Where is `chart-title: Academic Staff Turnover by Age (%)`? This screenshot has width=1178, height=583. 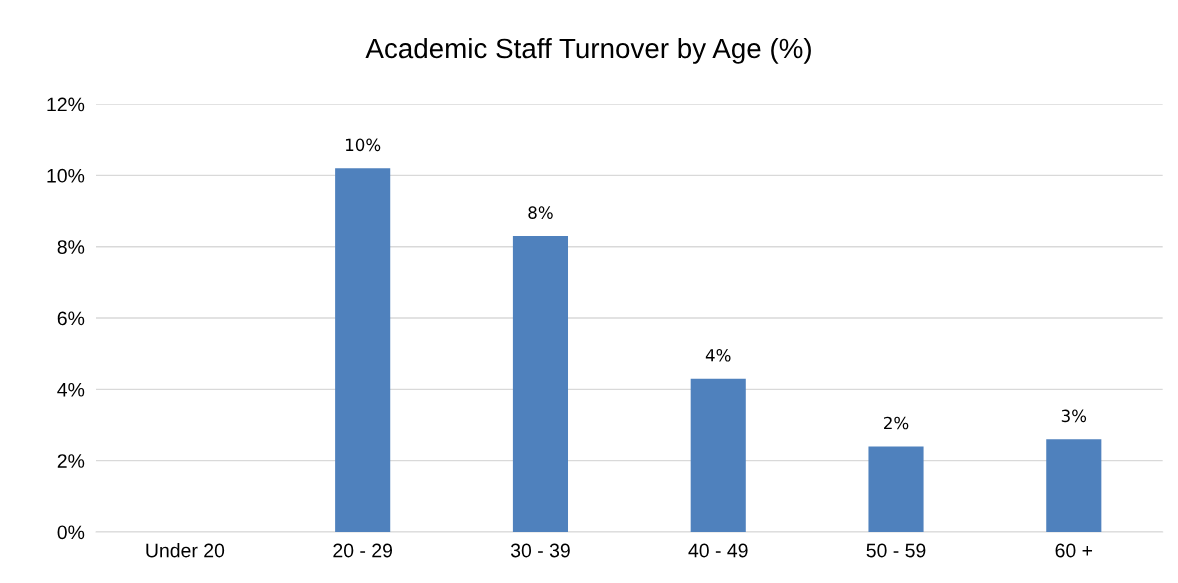 chart-title: Academic Staff Turnover by Age (%) is located at coordinates (588, 50).